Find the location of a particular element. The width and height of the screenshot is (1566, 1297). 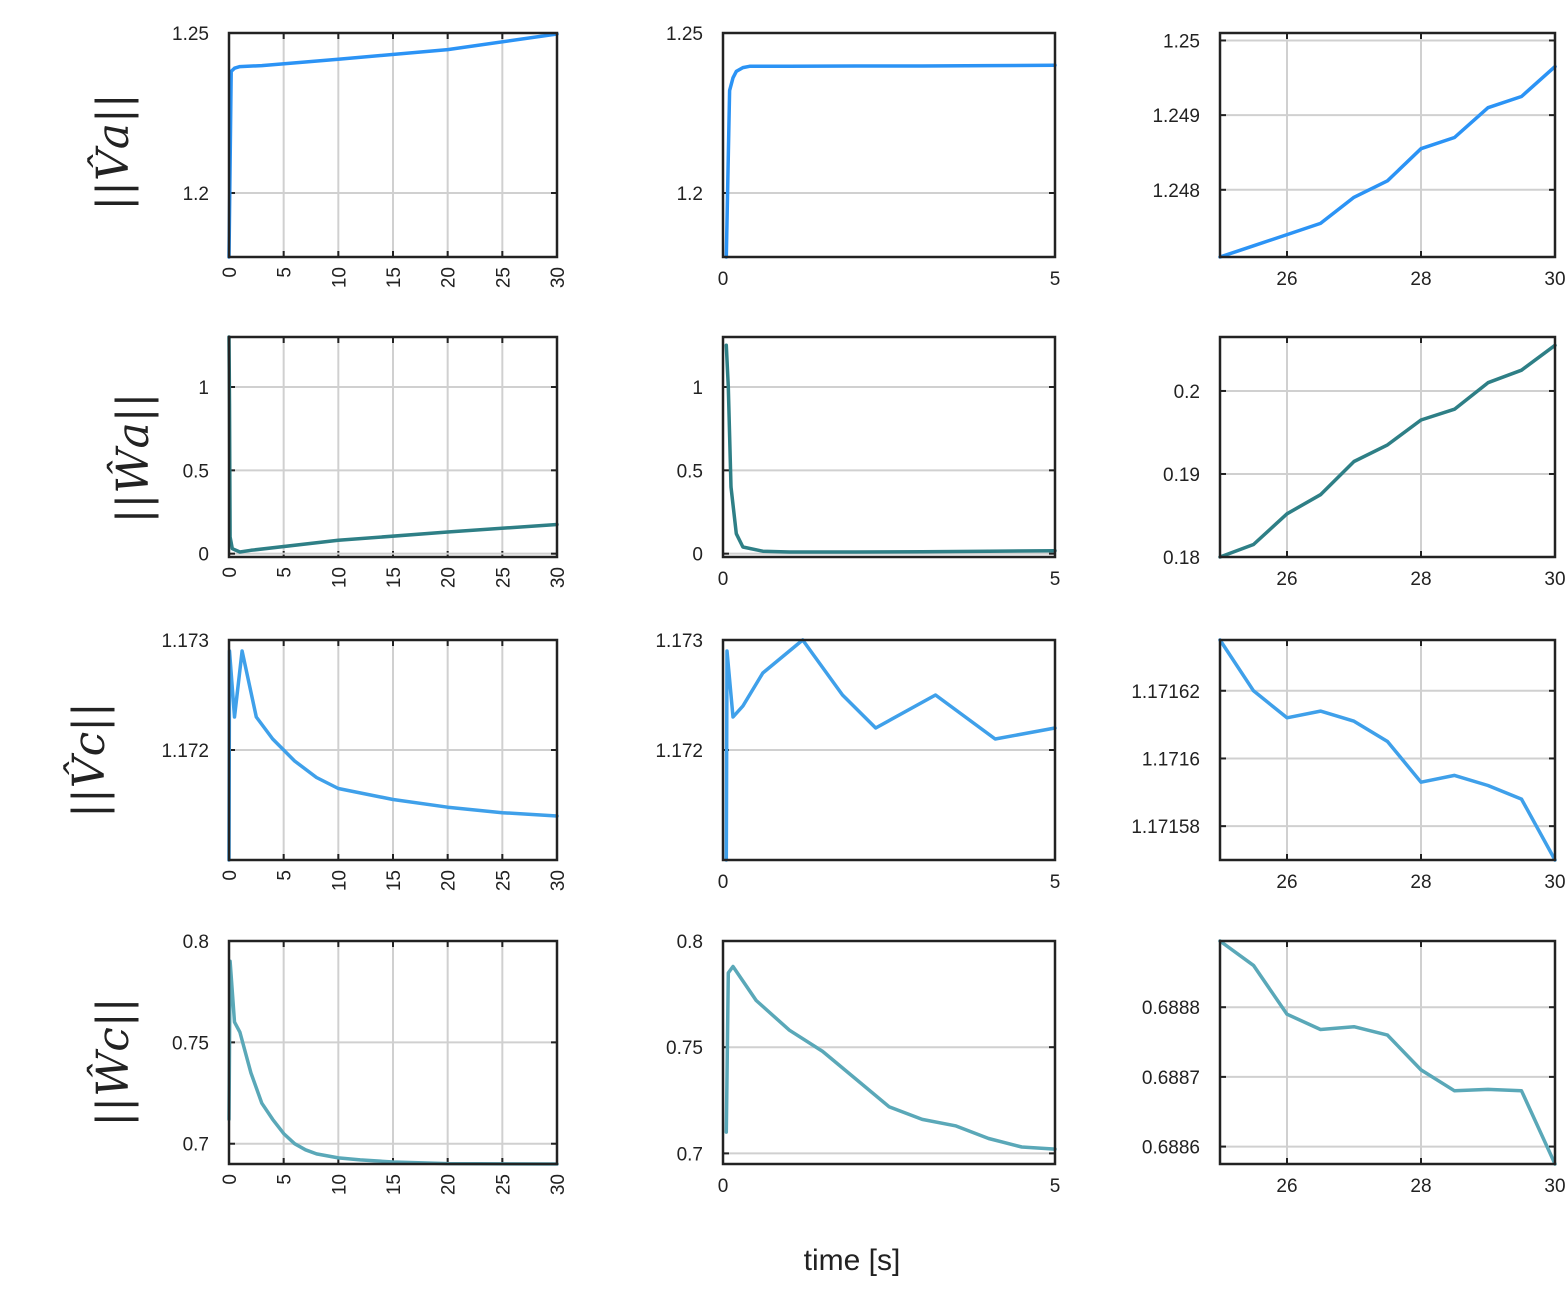

series-line-r3-c2 is located at coordinates (1387, 1052).